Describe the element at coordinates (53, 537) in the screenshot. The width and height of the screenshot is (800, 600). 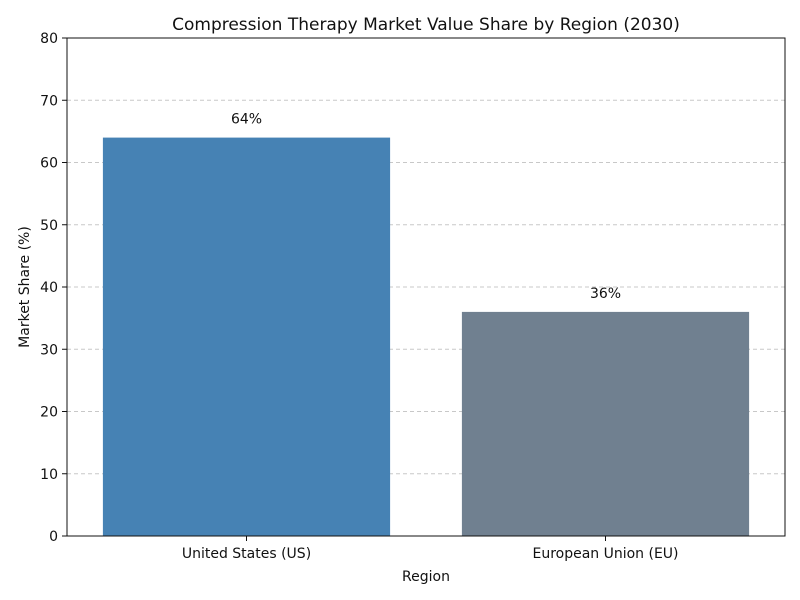
I see `y-tick-label: 0` at that location.